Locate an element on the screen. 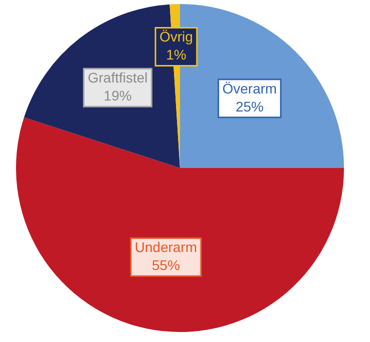  slice-label: Övrig is located at coordinates (176, 36).